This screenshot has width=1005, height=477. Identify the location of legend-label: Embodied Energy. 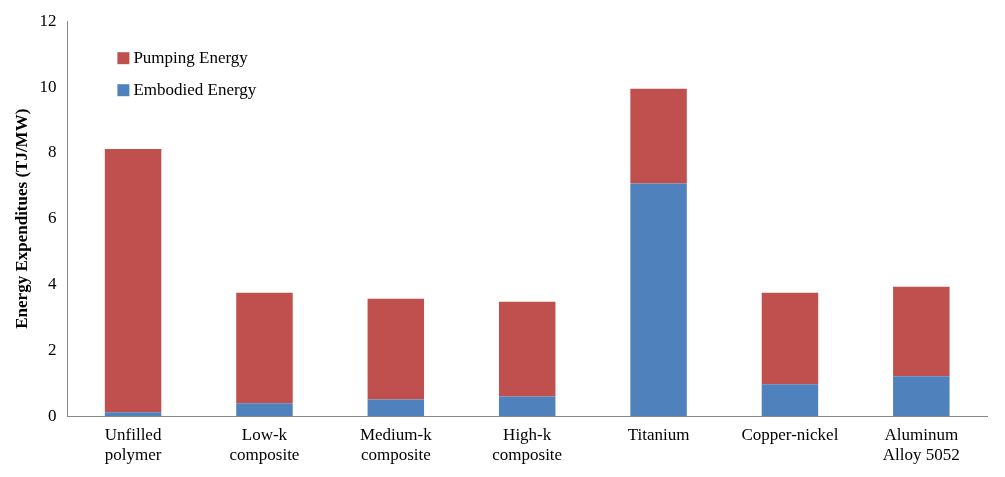
(195, 89).